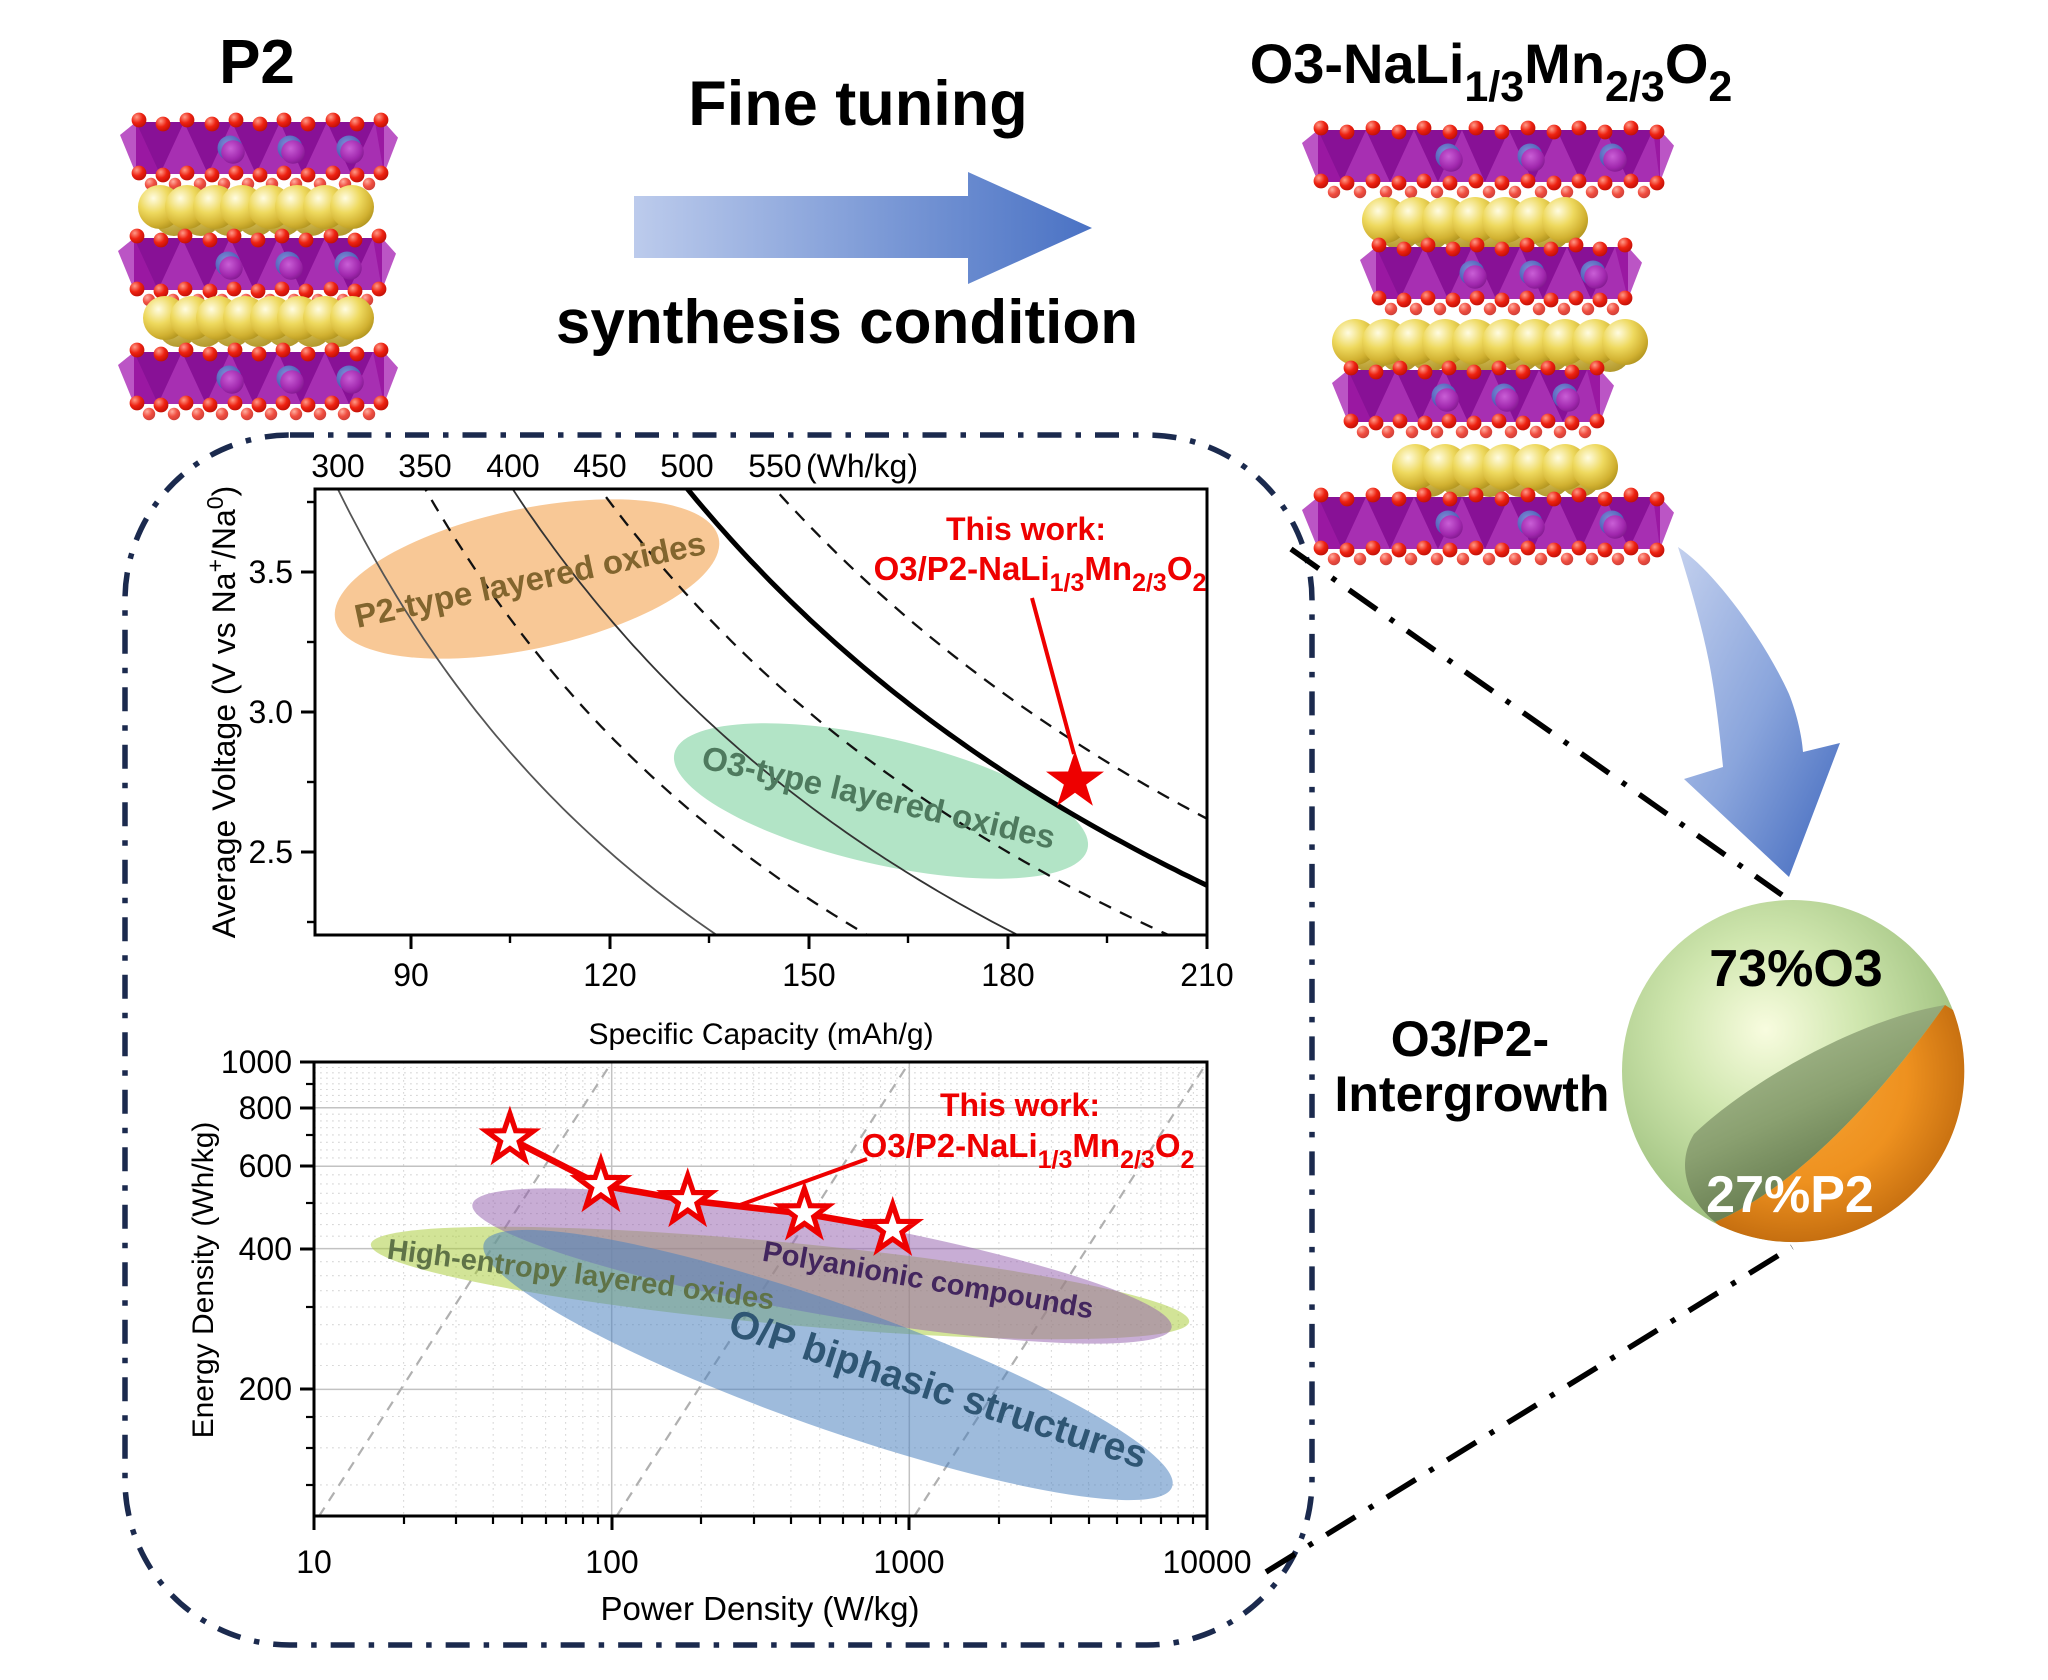 The width and height of the screenshot is (2048, 1680). What do you see at coordinates (1472, 1094) in the screenshot?
I see `svg-text: Intergrowth` at bounding box center [1472, 1094].